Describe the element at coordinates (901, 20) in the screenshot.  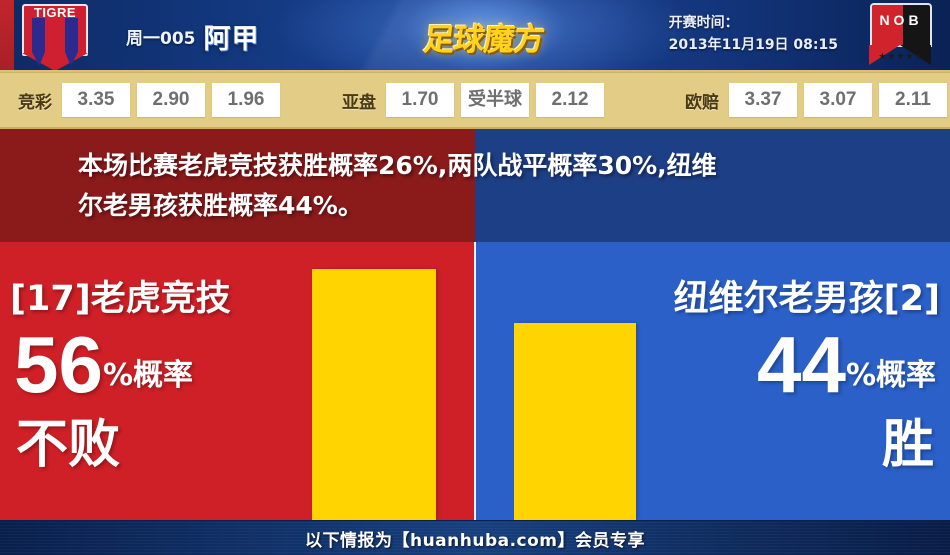
I see `away-crest-text: NOB` at that location.